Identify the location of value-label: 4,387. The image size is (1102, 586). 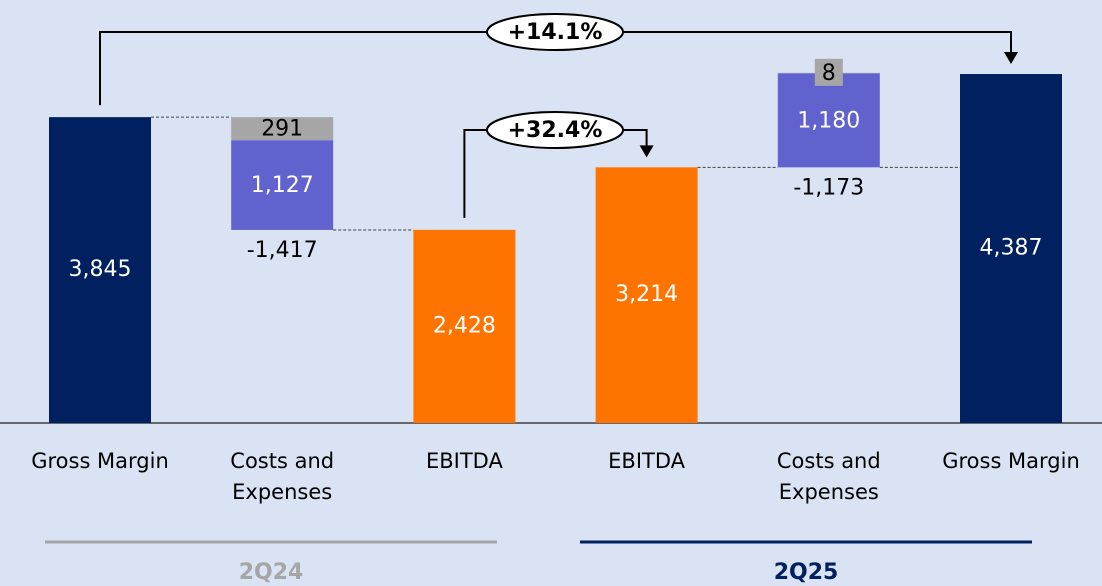
(1011, 248).